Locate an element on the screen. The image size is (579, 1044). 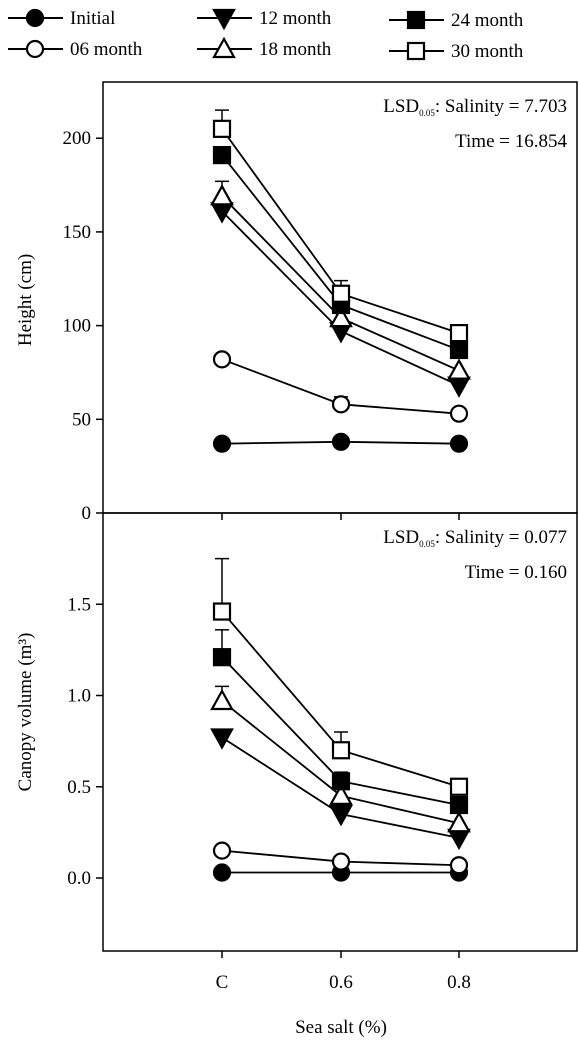
y-tick-label: 100 is located at coordinates (77, 326).